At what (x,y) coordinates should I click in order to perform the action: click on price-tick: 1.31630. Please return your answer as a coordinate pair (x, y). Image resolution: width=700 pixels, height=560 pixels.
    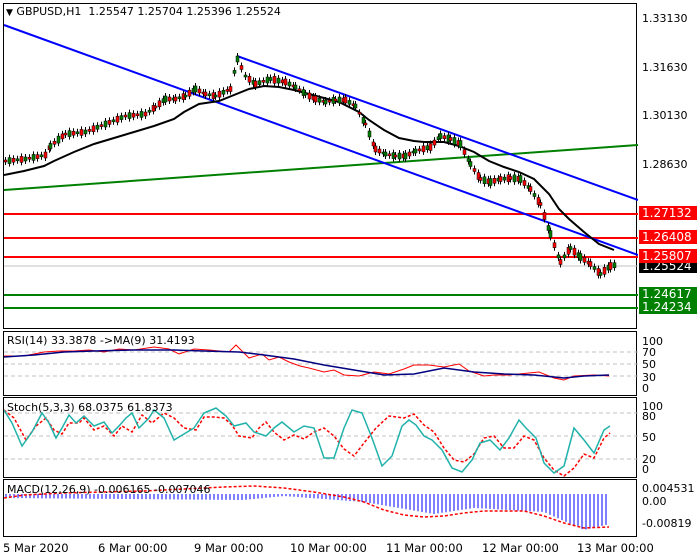
    Looking at the image, I should click on (665, 67).